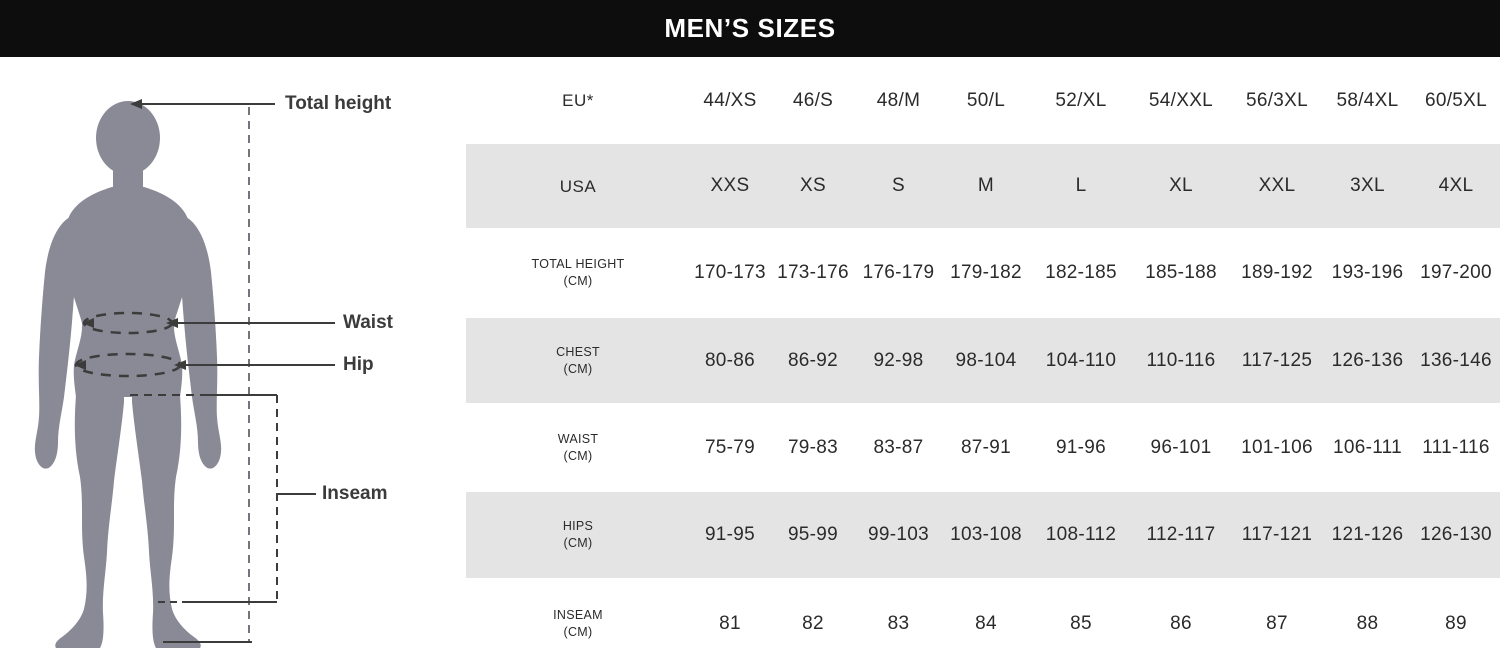  What do you see at coordinates (1277, 447) in the screenshot?
I see `size-cell: 101-106` at bounding box center [1277, 447].